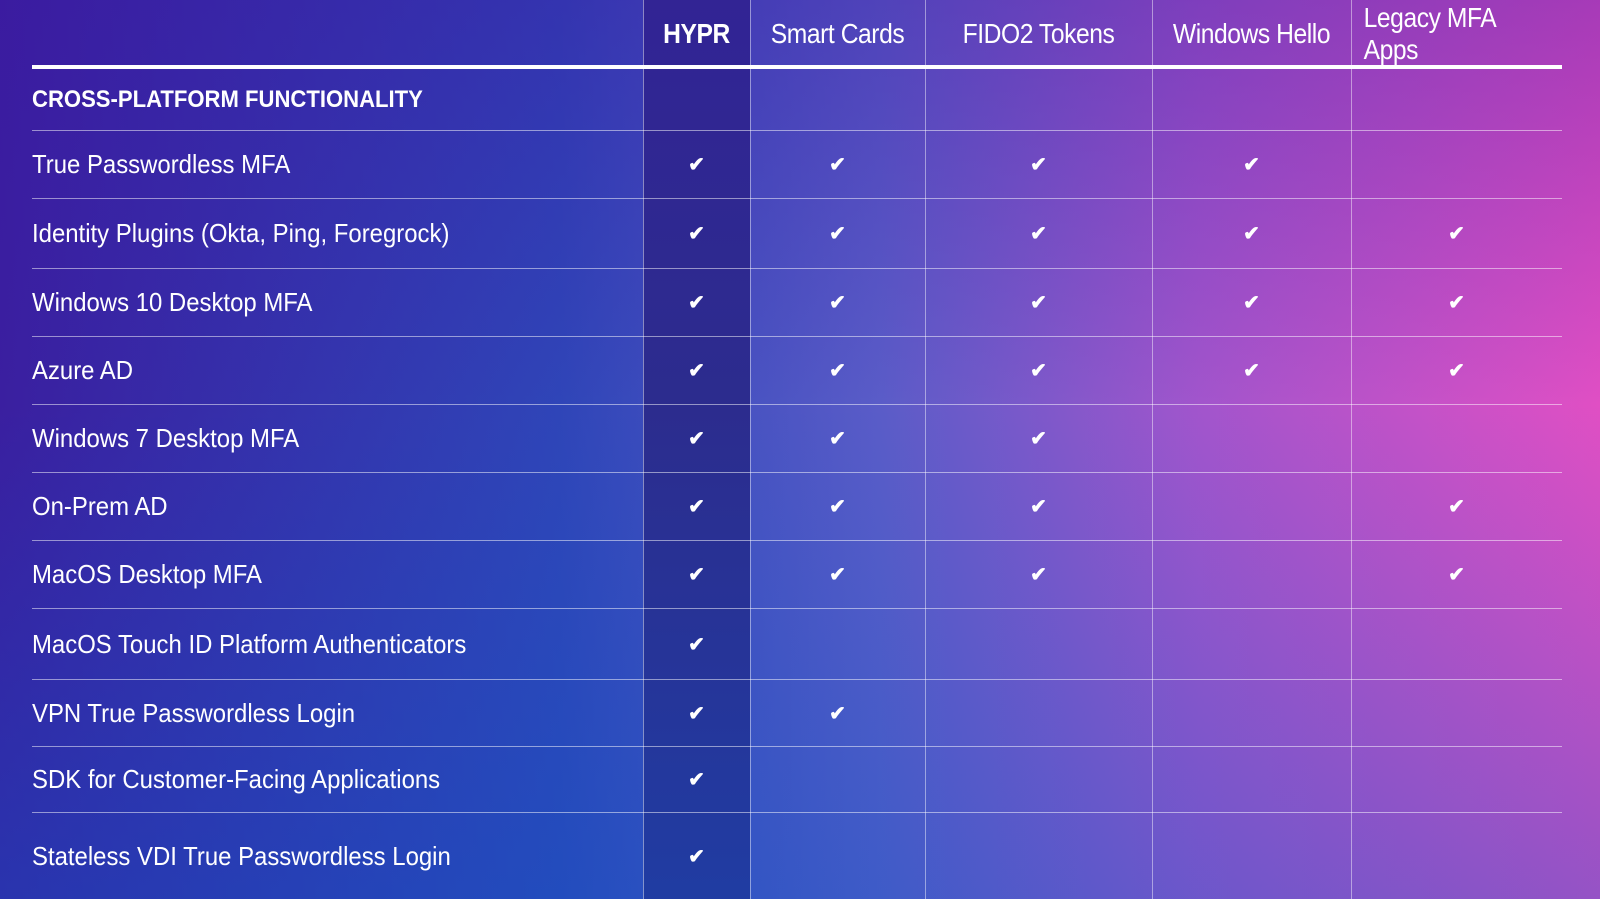  Describe the element at coordinates (241, 855) in the screenshot. I see `feature-label: Stateless VDI True Passwordless Login` at that location.